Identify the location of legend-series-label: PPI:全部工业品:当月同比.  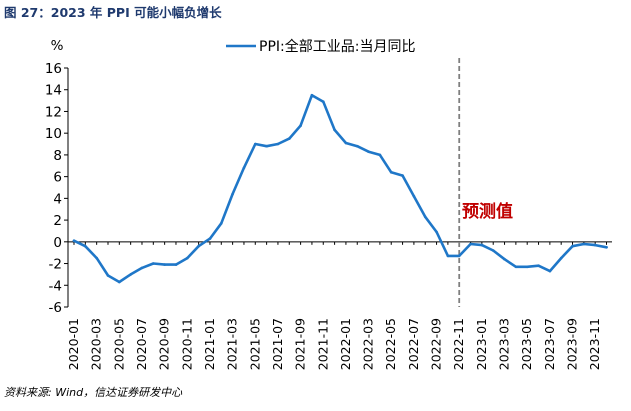
(337, 46).